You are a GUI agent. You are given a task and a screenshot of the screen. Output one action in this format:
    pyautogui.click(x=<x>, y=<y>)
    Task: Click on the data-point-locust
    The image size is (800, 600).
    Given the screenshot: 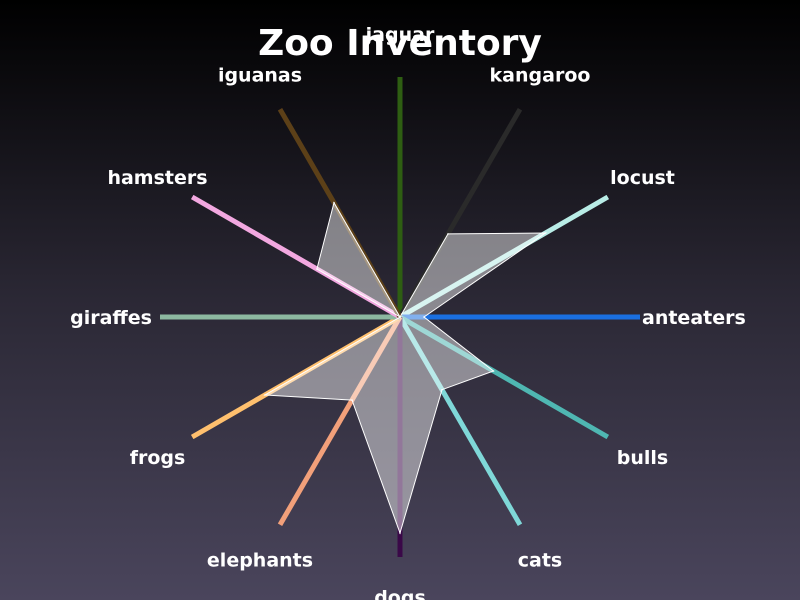 What is the action you would take?
    pyautogui.click(x=545, y=233)
    